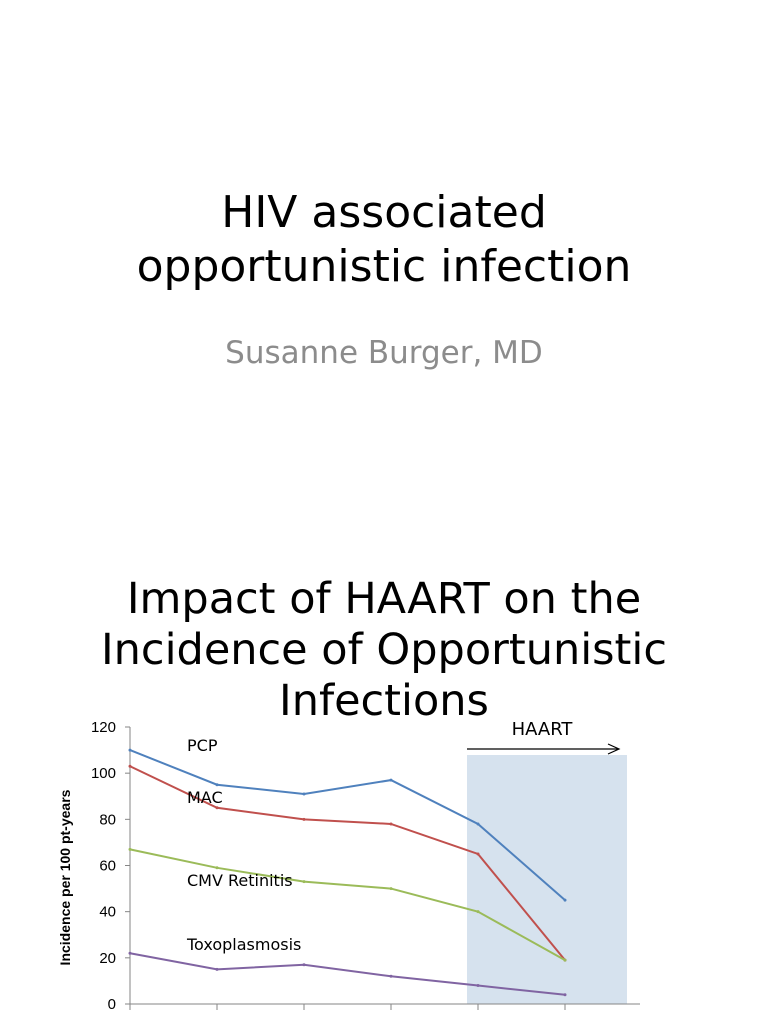  I want to click on y-tick-label: 100, so click(103, 773).